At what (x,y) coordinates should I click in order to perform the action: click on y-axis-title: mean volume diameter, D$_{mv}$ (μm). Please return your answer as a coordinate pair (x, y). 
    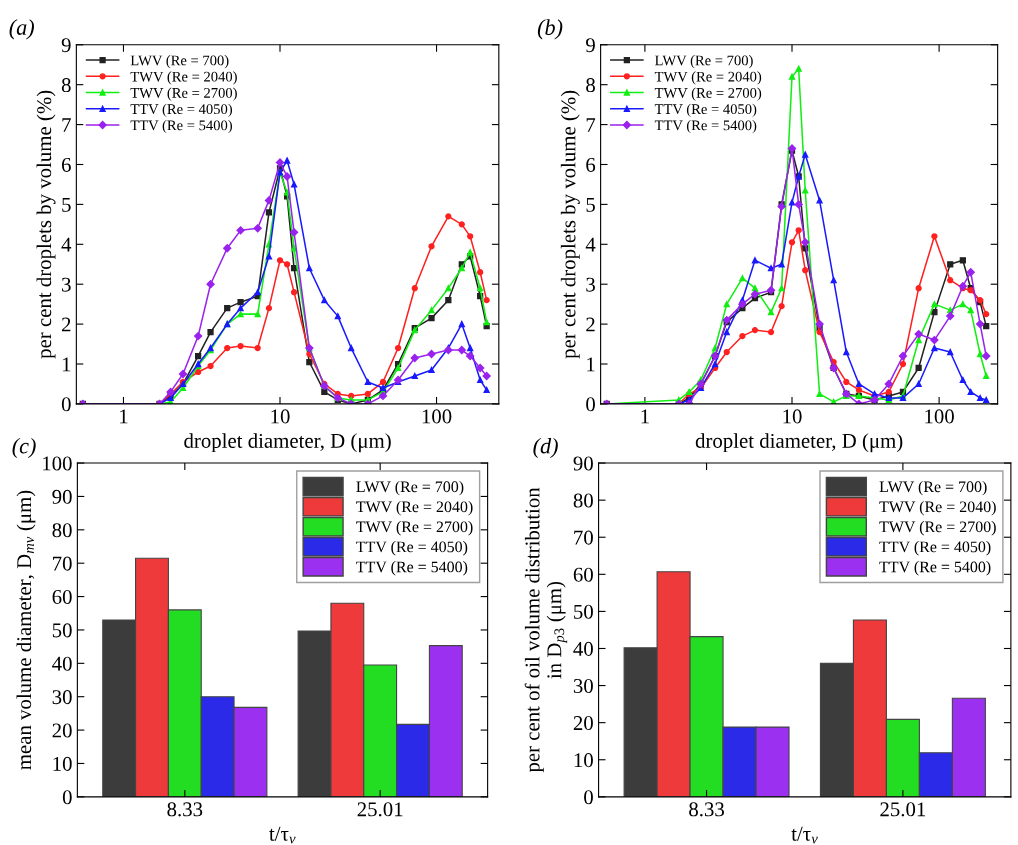
    Looking at the image, I should click on (26, 630).